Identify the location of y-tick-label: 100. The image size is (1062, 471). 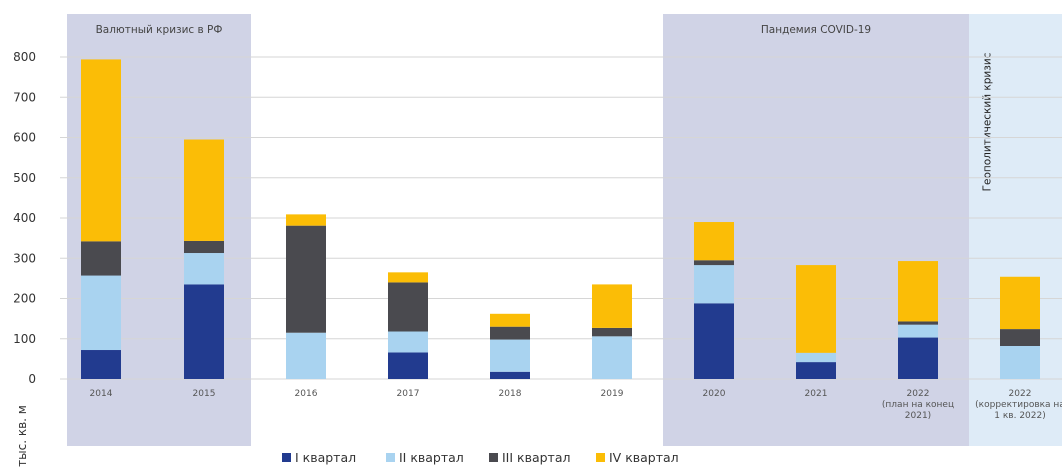
(24, 339).